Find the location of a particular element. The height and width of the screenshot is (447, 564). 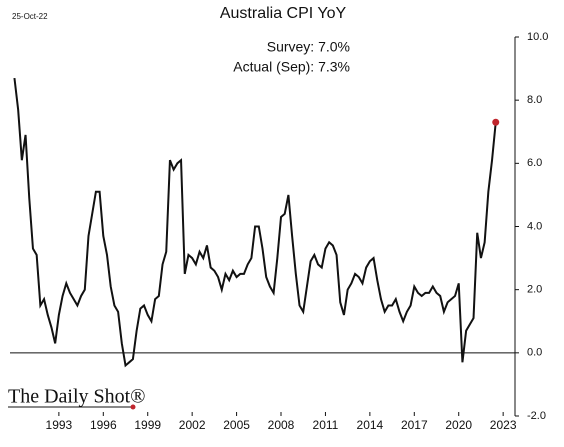

x-tick-label: 2005 is located at coordinates (236, 425).